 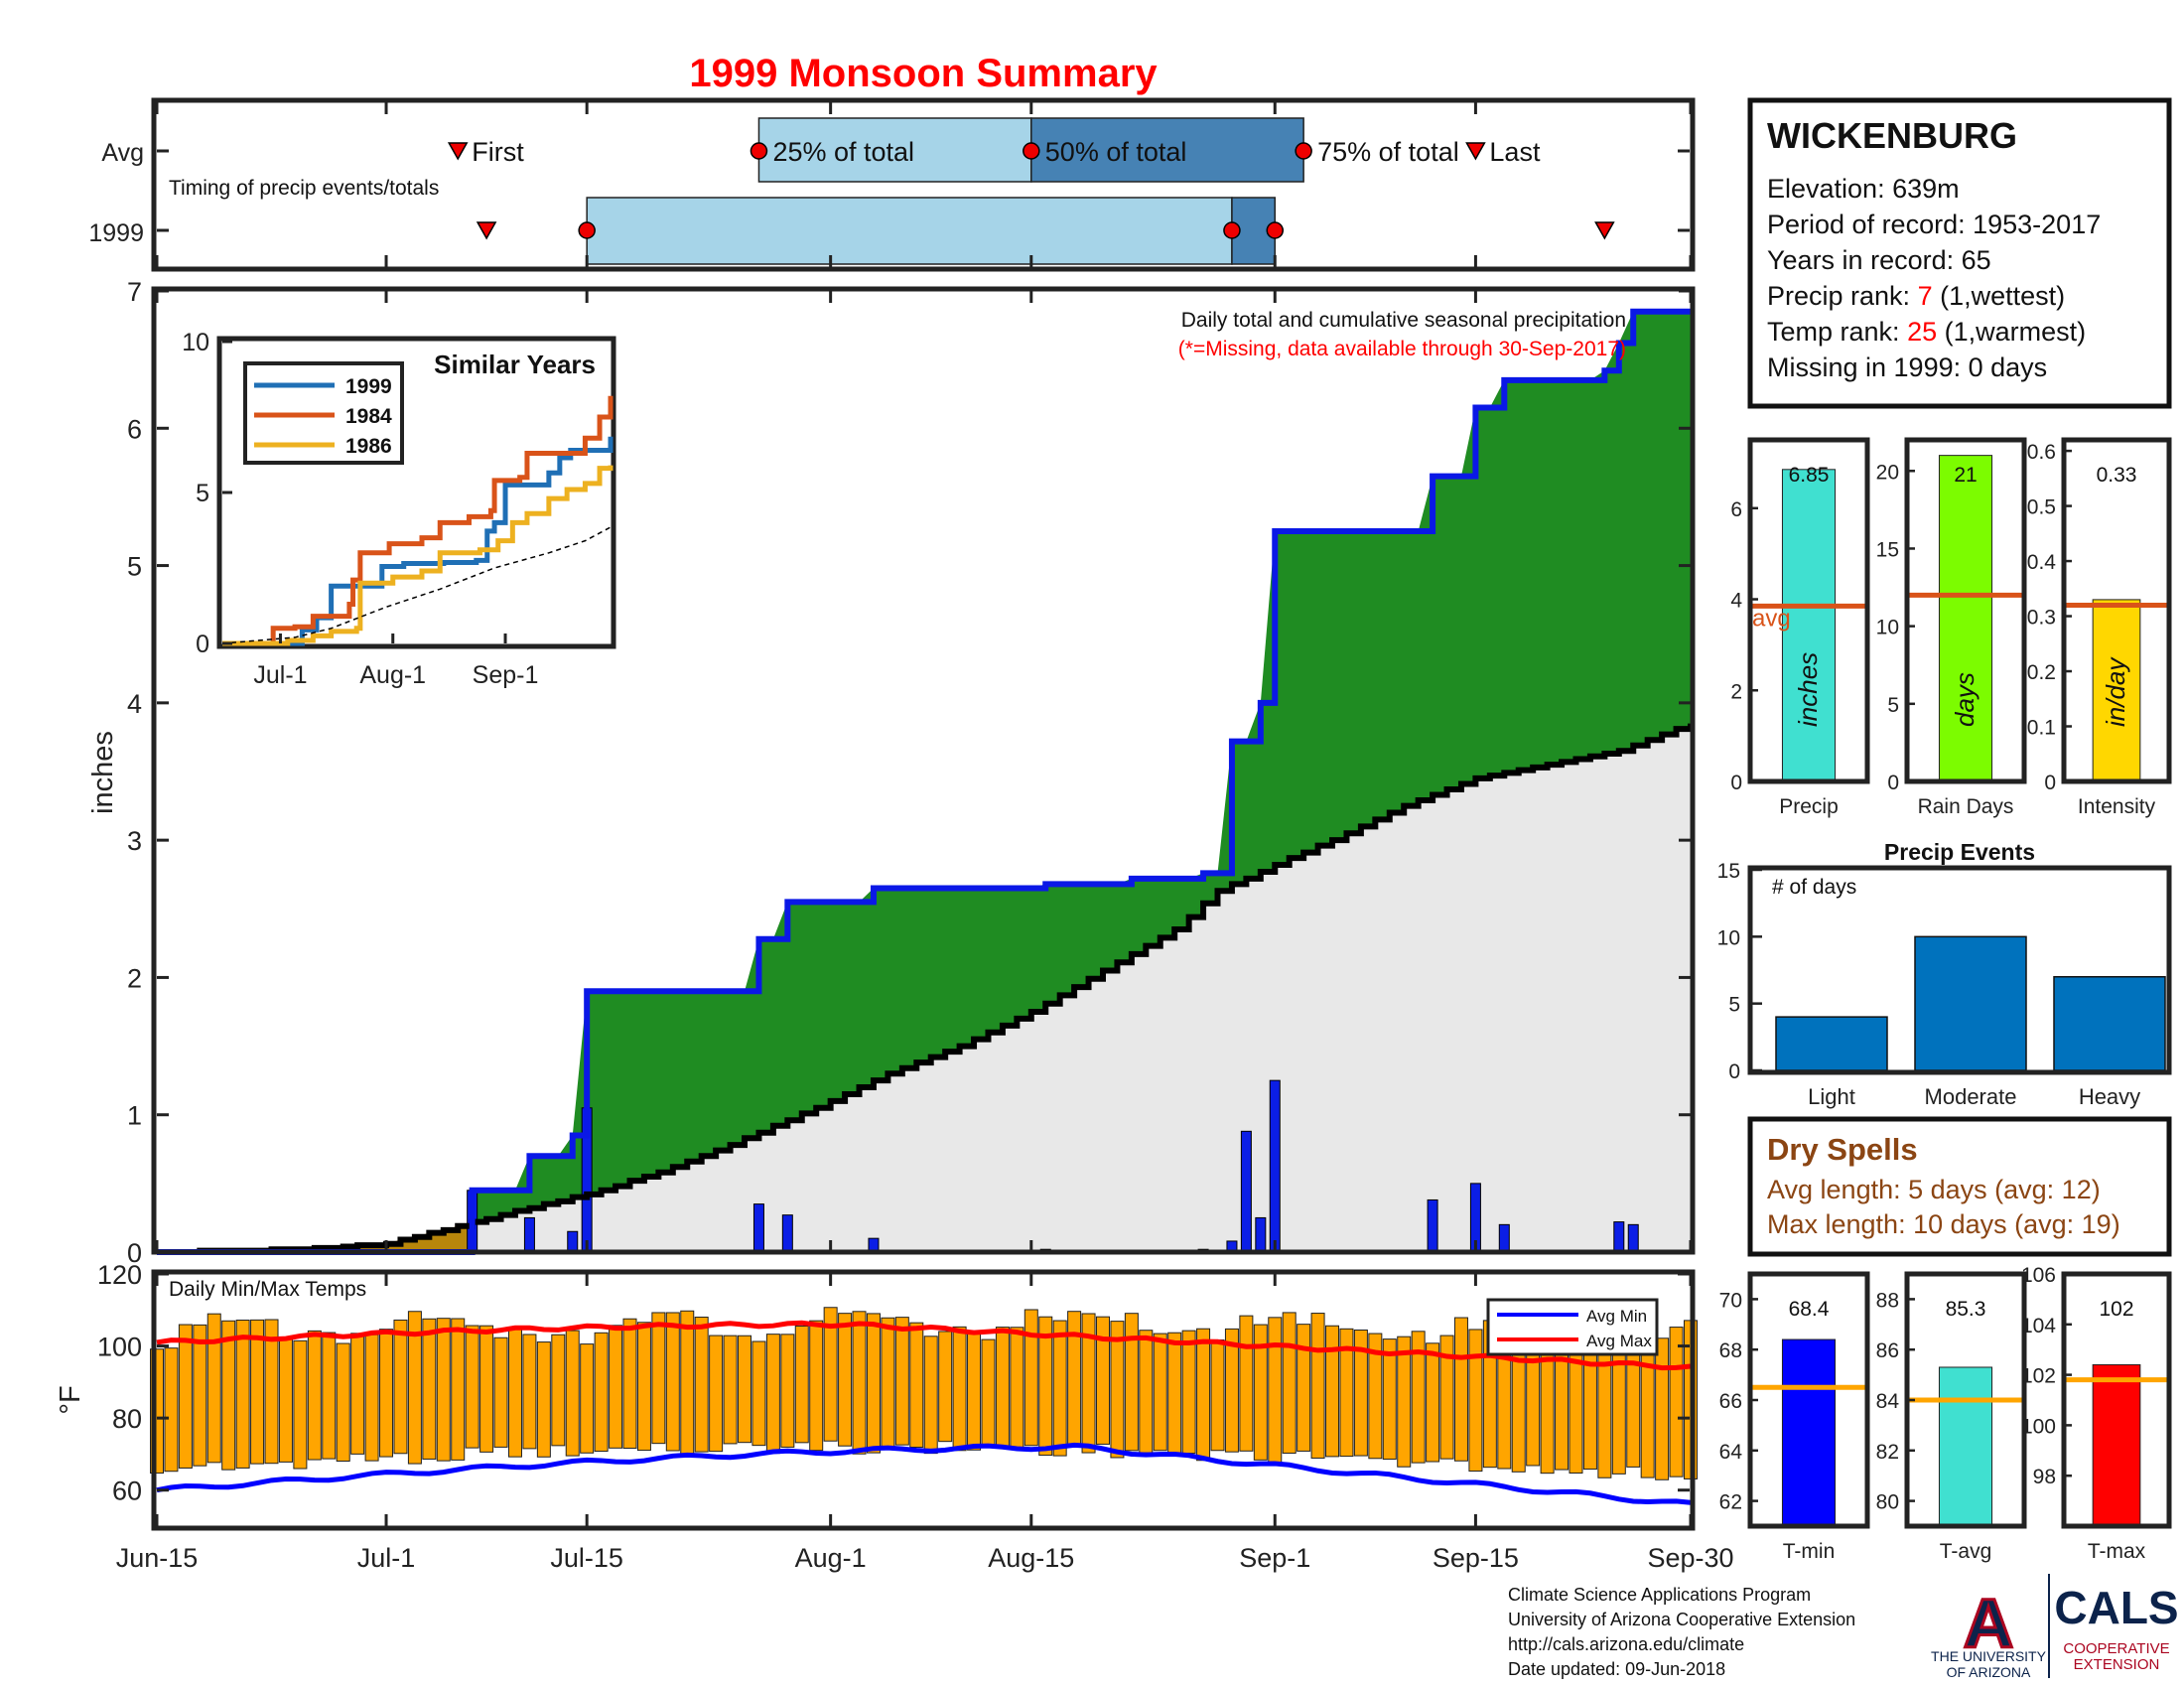 What do you see at coordinates (2109, 1023) in the screenshot?
I see `events-bar-heavy` at bounding box center [2109, 1023].